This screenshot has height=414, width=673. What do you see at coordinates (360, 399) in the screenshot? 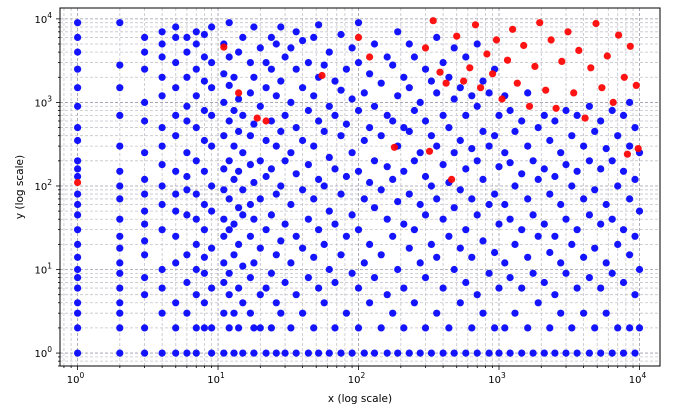
I see `x-axis-label: x (log scale)` at bounding box center [360, 399].